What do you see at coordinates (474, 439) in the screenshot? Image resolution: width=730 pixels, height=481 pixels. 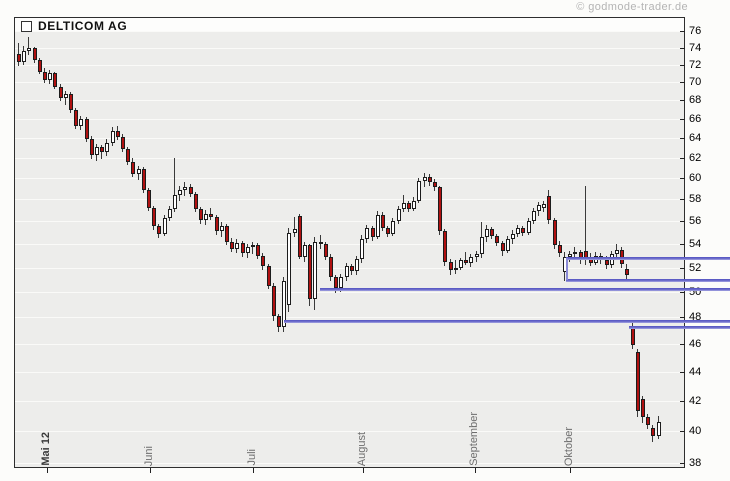 I see `x-axis-month-label: September` at bounding box center [474, 439].